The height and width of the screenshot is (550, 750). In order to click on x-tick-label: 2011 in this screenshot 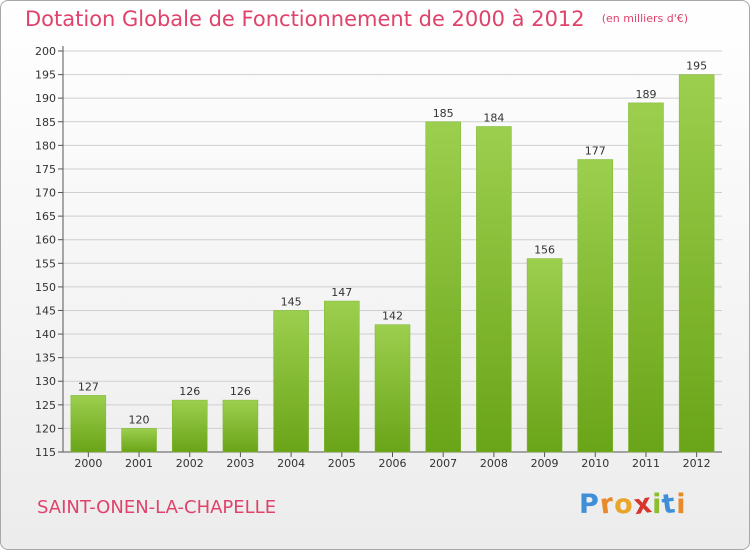, I will do `click(646, 463)`.